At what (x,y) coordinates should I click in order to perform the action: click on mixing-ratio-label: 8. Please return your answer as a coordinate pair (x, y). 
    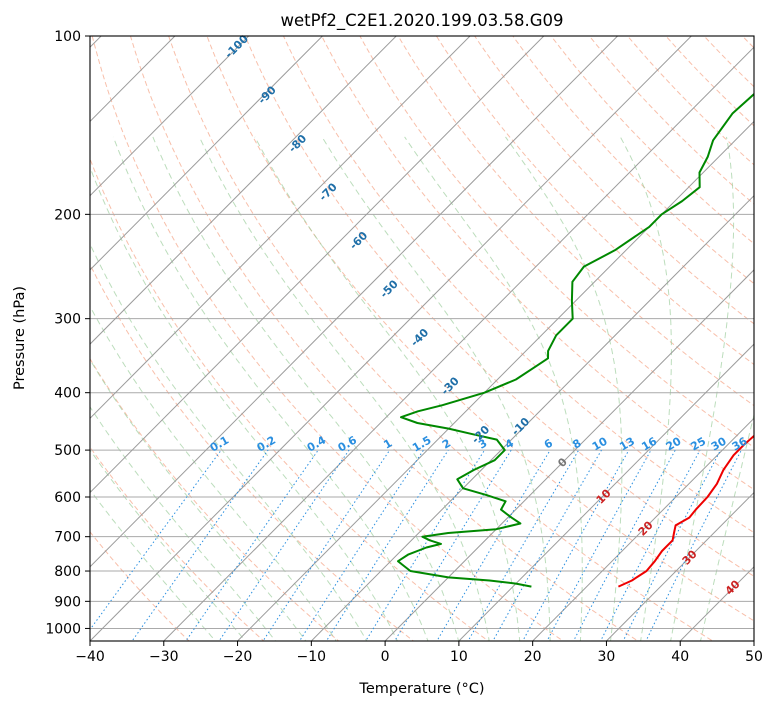
    Looking at the image, I should click on (576, 444).